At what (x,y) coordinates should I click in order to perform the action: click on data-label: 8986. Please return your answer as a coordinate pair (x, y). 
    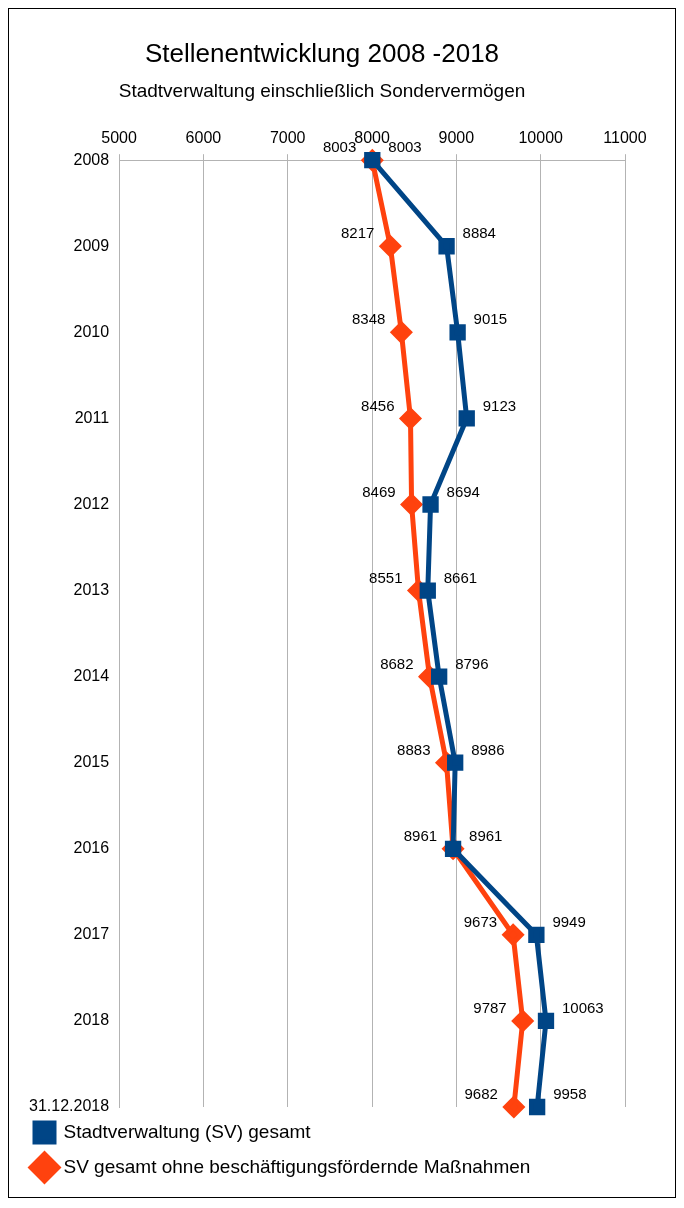
    Looking at the image, I should click on (488, 749).